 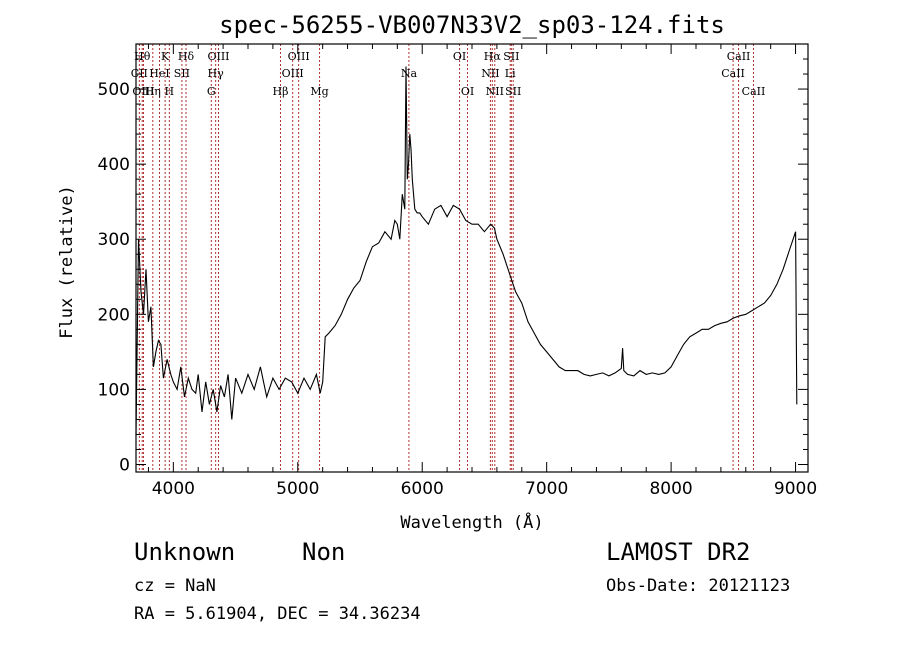 I want to click on marker-label-12: Hβ, so click(x=281, y=91).